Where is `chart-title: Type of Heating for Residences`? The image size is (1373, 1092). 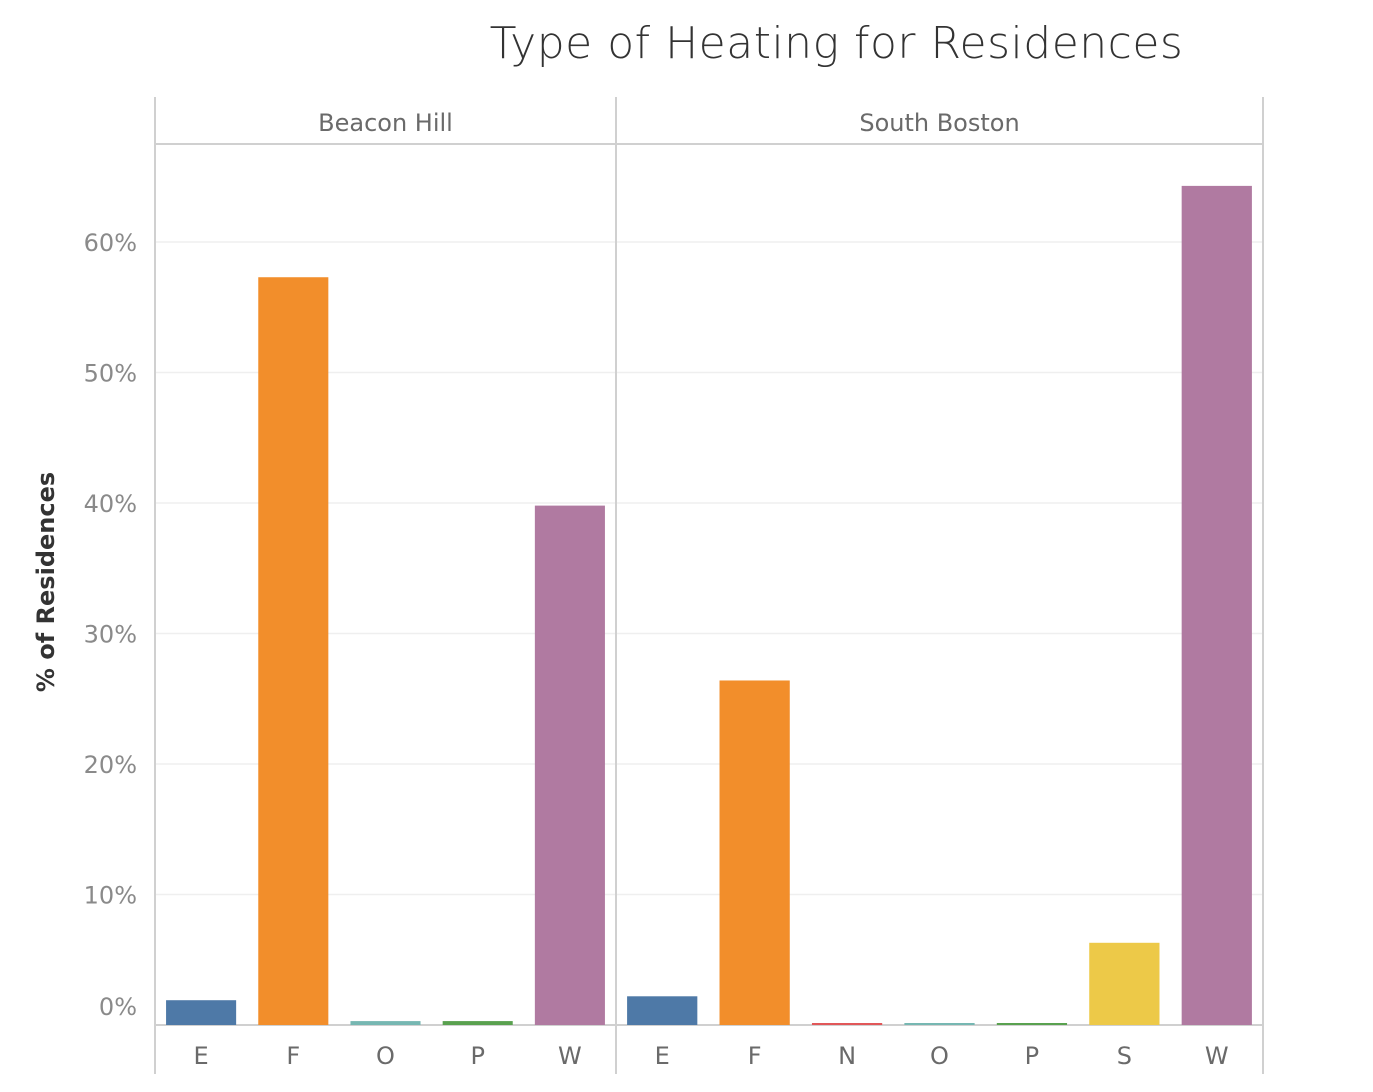
chart-title: Type of Heating for Residences is located at coordinates (836, 43).